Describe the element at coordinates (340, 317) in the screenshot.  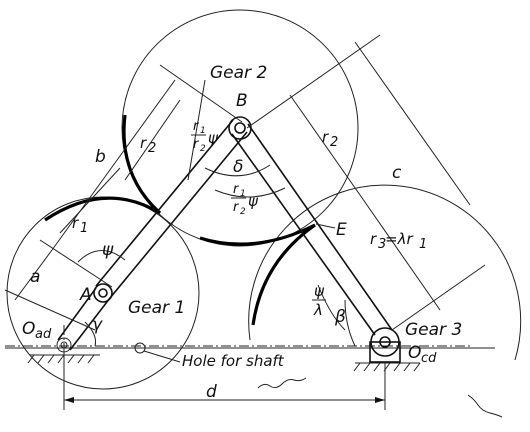
I see `label-beta: β` at that location.